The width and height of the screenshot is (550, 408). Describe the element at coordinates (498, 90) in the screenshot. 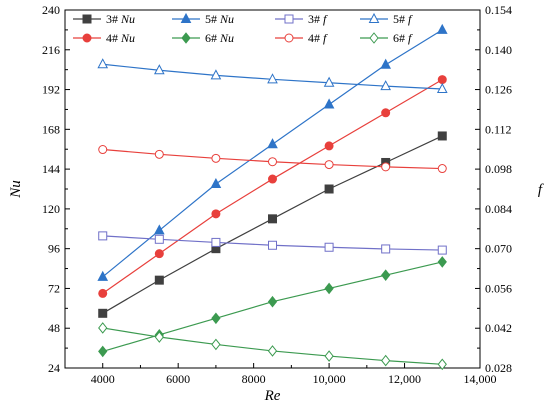

I see `y-right-tick-label: 0.126` at that location.